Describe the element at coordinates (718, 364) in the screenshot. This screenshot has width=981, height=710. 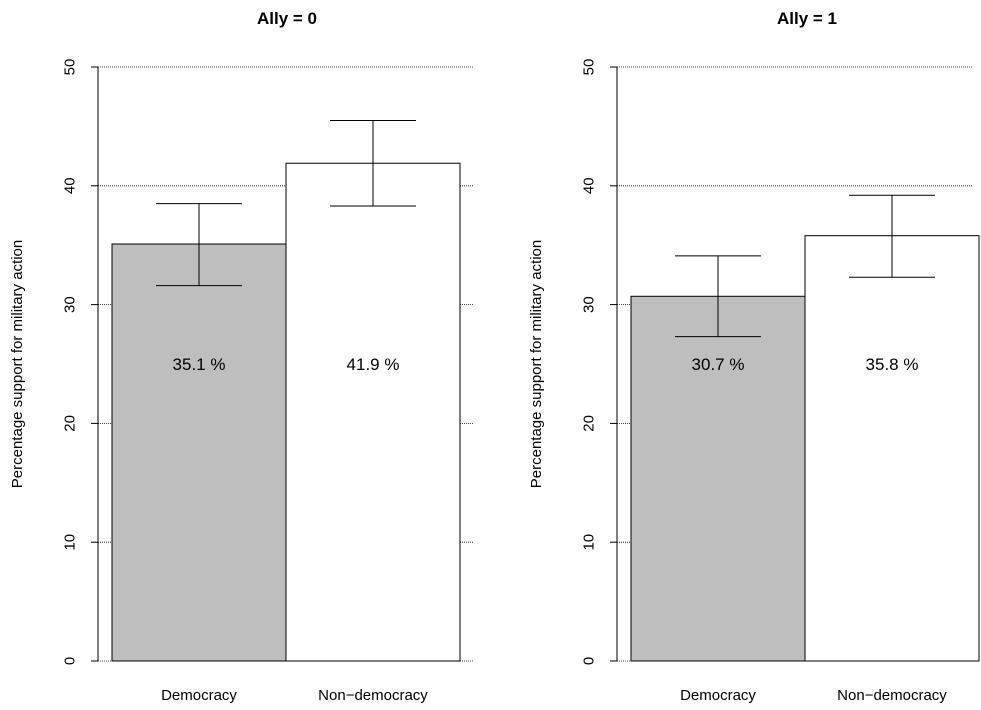
I see `bar-value-label: 30.7 %` at that location.